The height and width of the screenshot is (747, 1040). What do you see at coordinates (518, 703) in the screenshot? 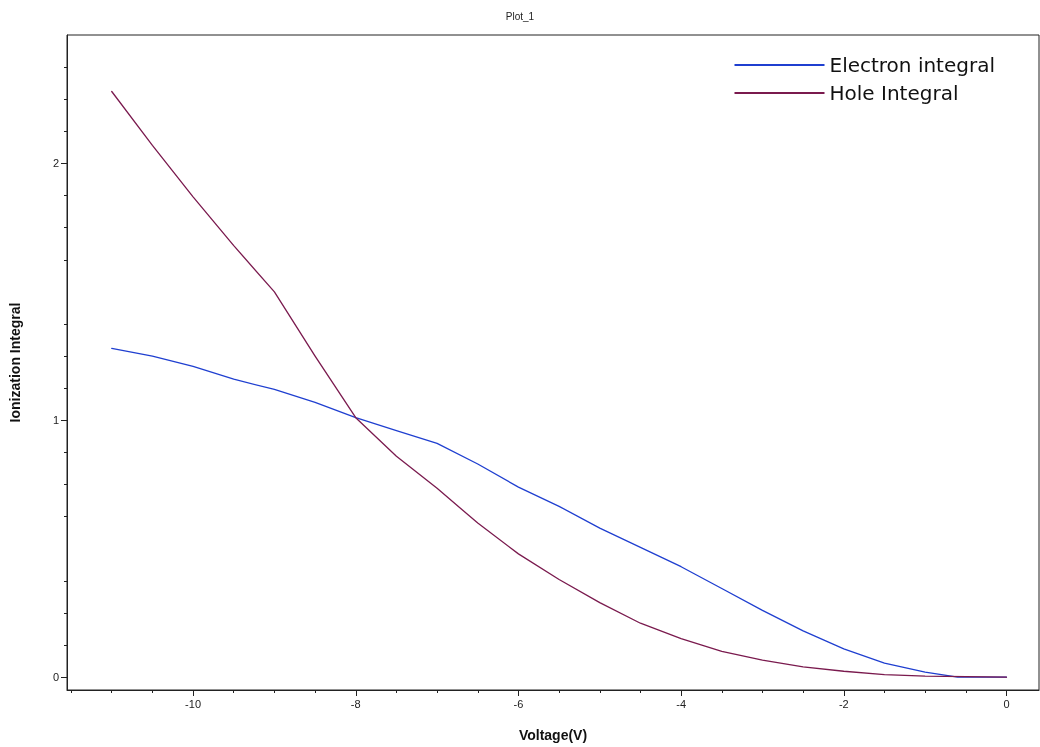
I see `x-tick-label: -6` at bounding box center [518, 703].